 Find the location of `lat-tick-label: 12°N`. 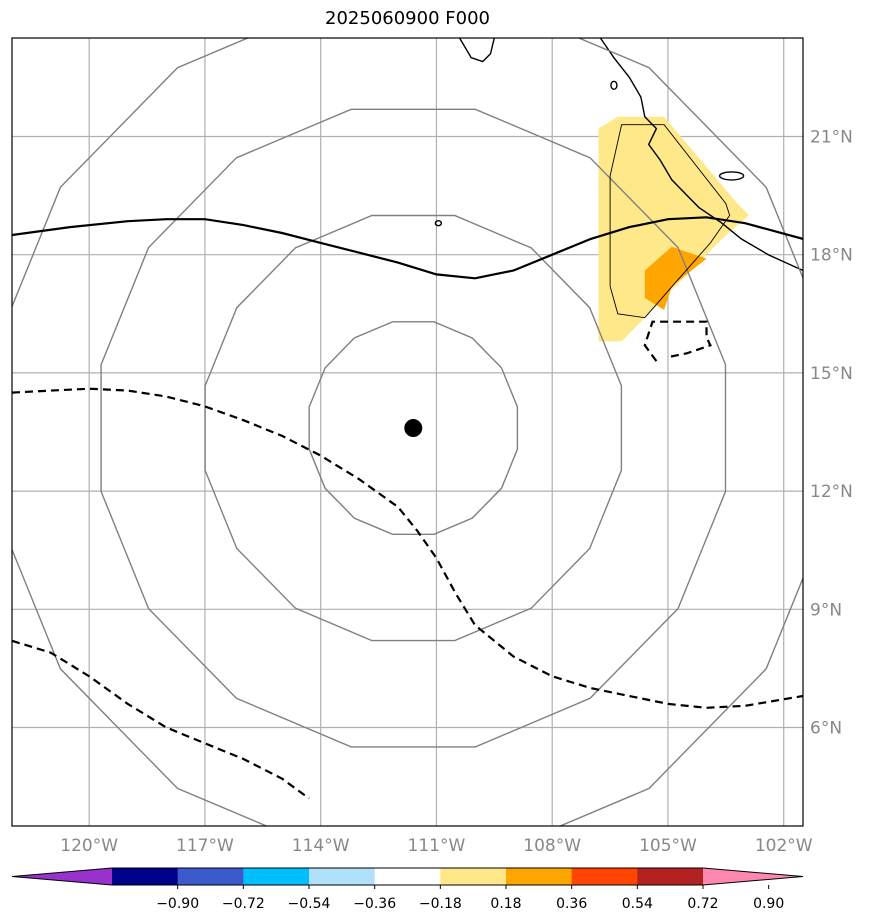

lat-tick-label: 12°N is located at coordinates (831, 492).